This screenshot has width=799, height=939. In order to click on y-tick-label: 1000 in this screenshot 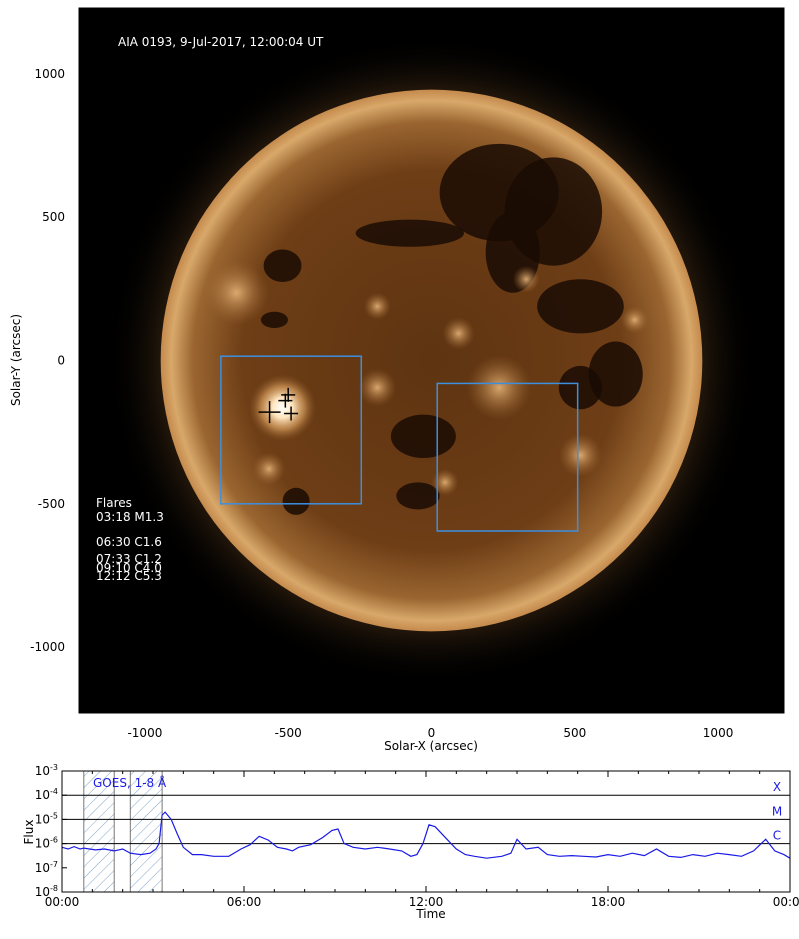, I will do `click(49, 74)`.